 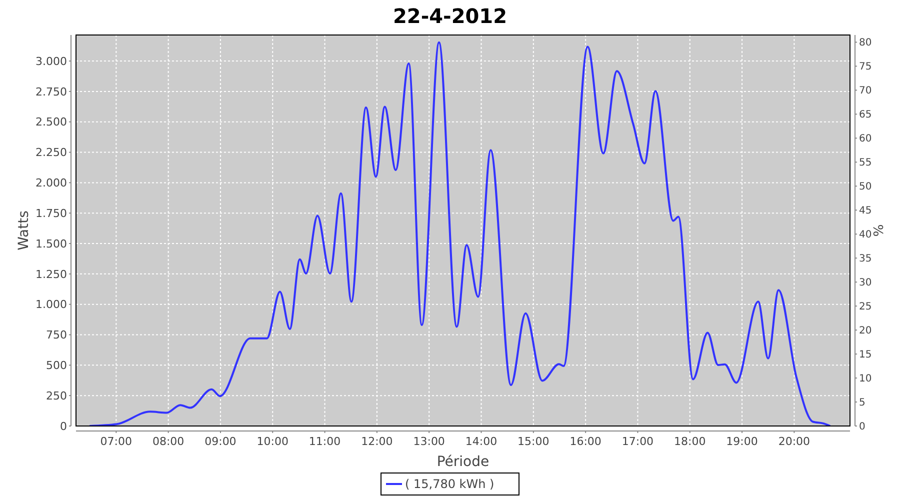 I want to click on y2-tick-label: 80, so click(x=865, y=43).